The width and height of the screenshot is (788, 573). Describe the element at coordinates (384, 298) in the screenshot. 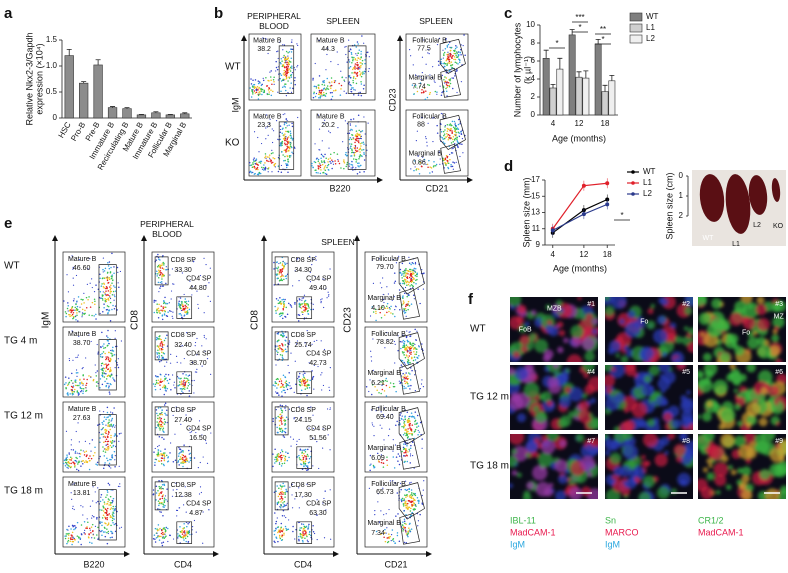

I see `gate-label: Marginal B` at that location.